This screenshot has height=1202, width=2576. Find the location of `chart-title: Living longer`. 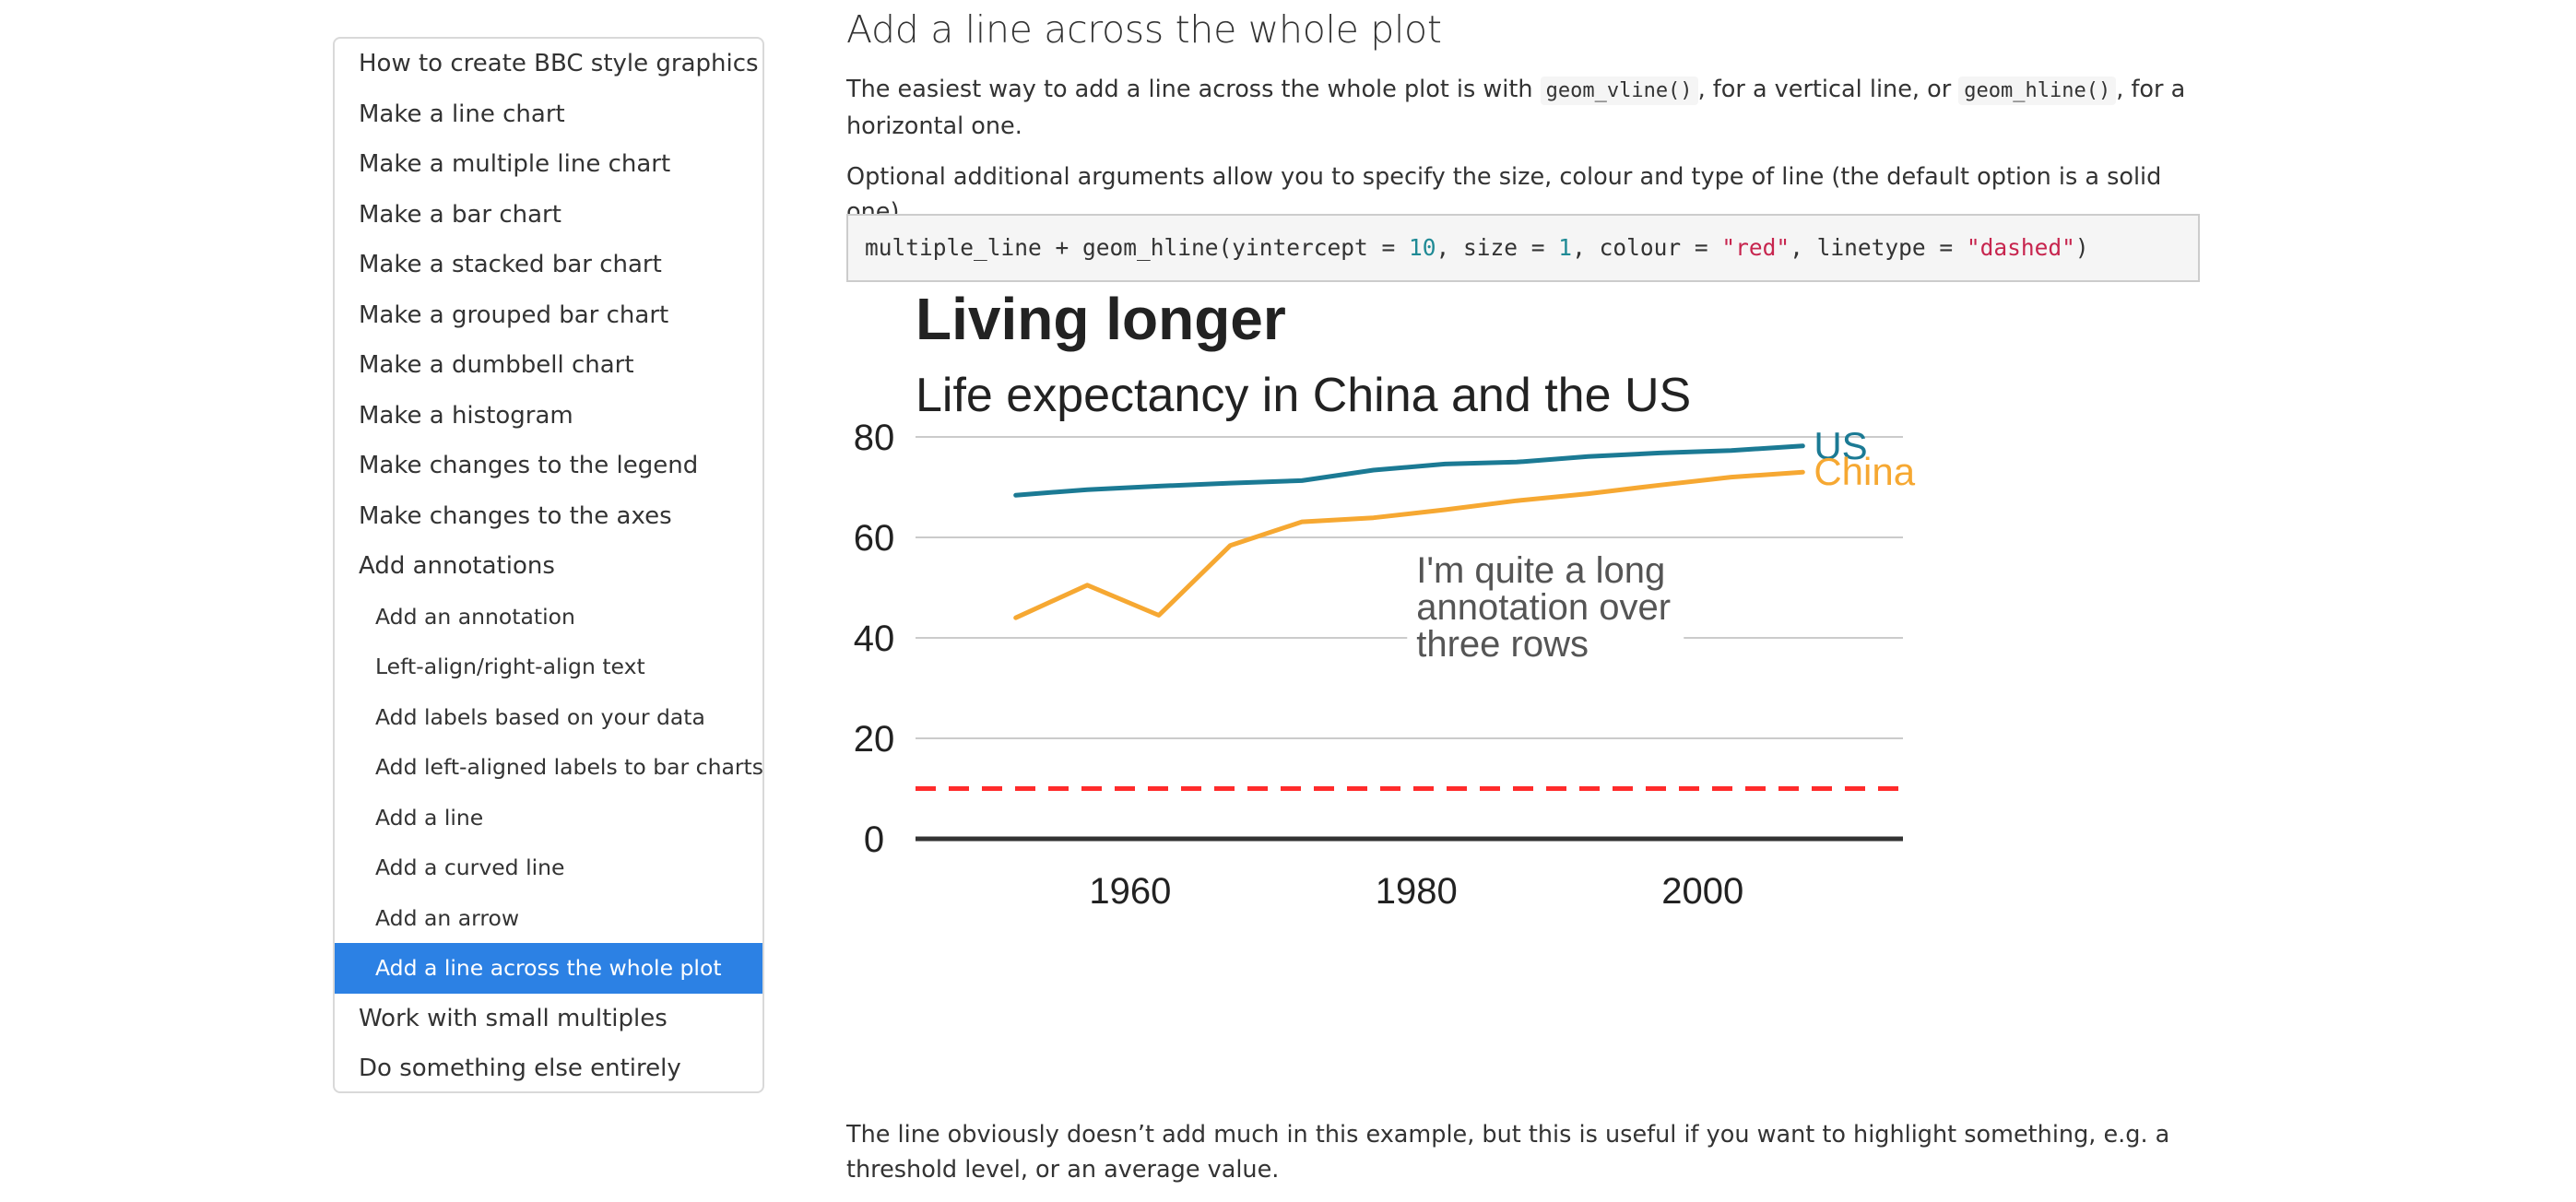

chart-title: Living longer is located at coordinates (1101, 320).